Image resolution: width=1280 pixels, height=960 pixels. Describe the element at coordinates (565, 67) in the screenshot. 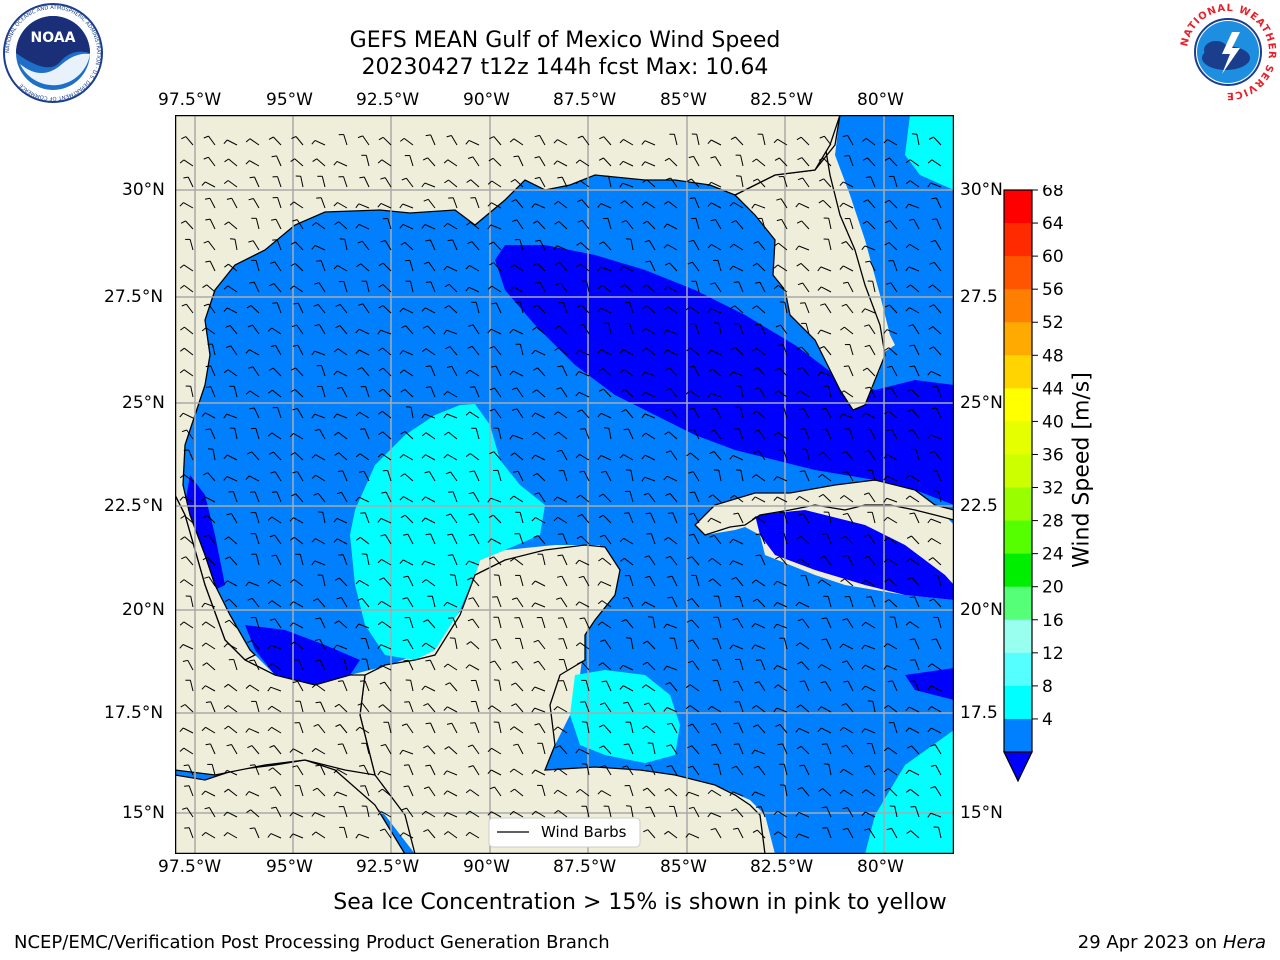

I see `map-subtitle: 20230427 t12z 144h fcst Max: 10.64` at that location.